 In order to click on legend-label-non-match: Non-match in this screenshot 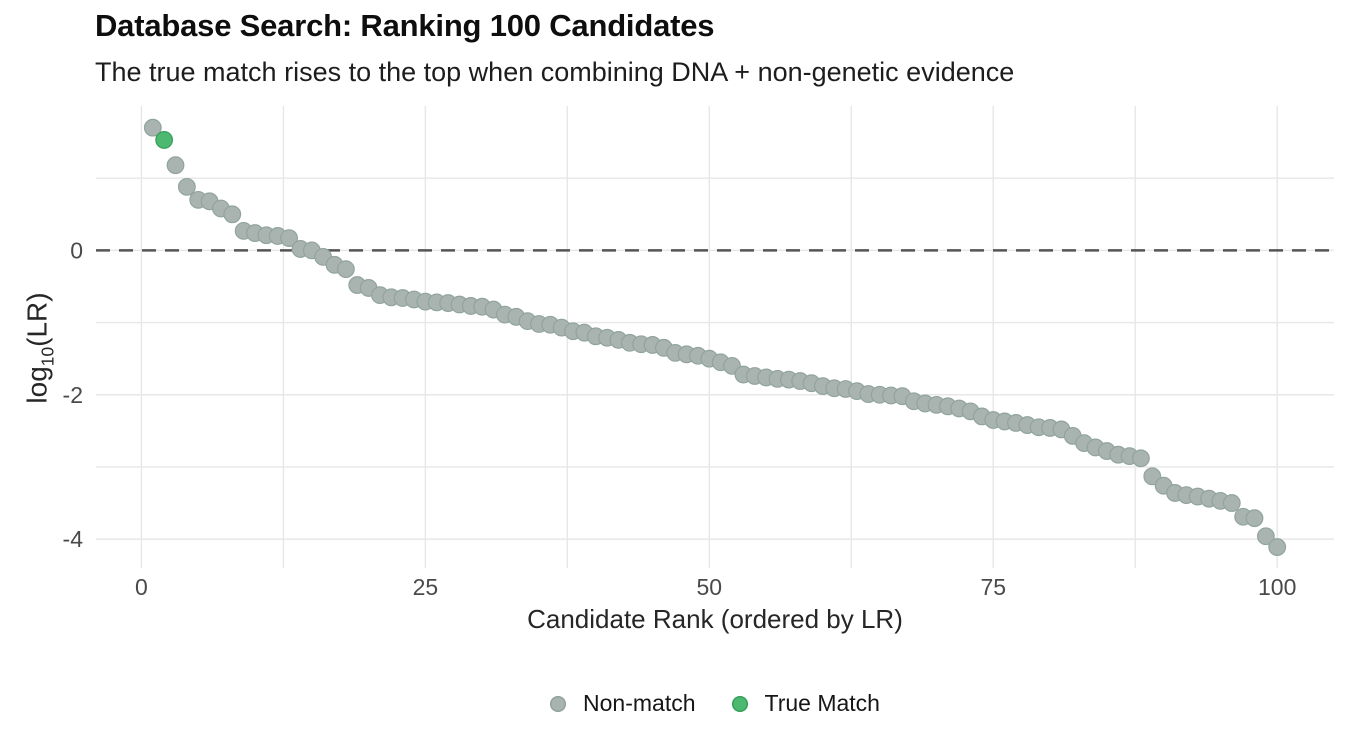, I will do `click(639, 703)`.